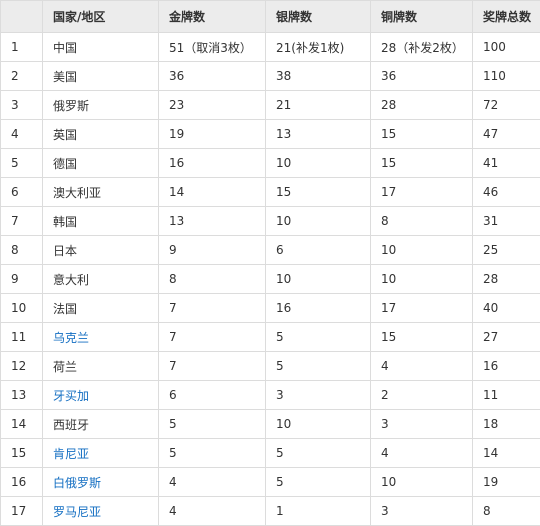 Image resolution: width=540 pixels, height=526 pixels. I want to click on table-cell: 19, so click(212, 134).